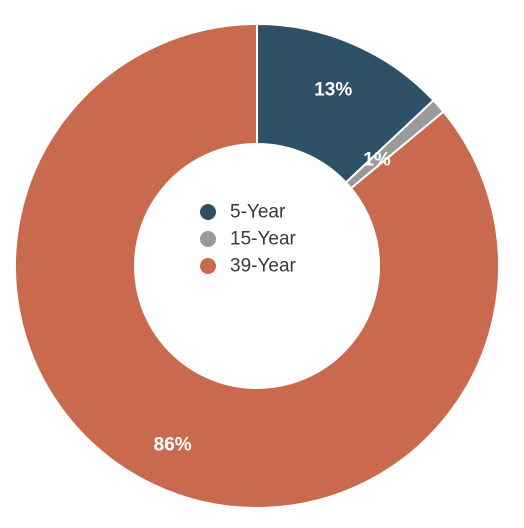 The width and height of the screenshot is (524, 528). I want to click on legend-marker-39-year, so click(208, 266).